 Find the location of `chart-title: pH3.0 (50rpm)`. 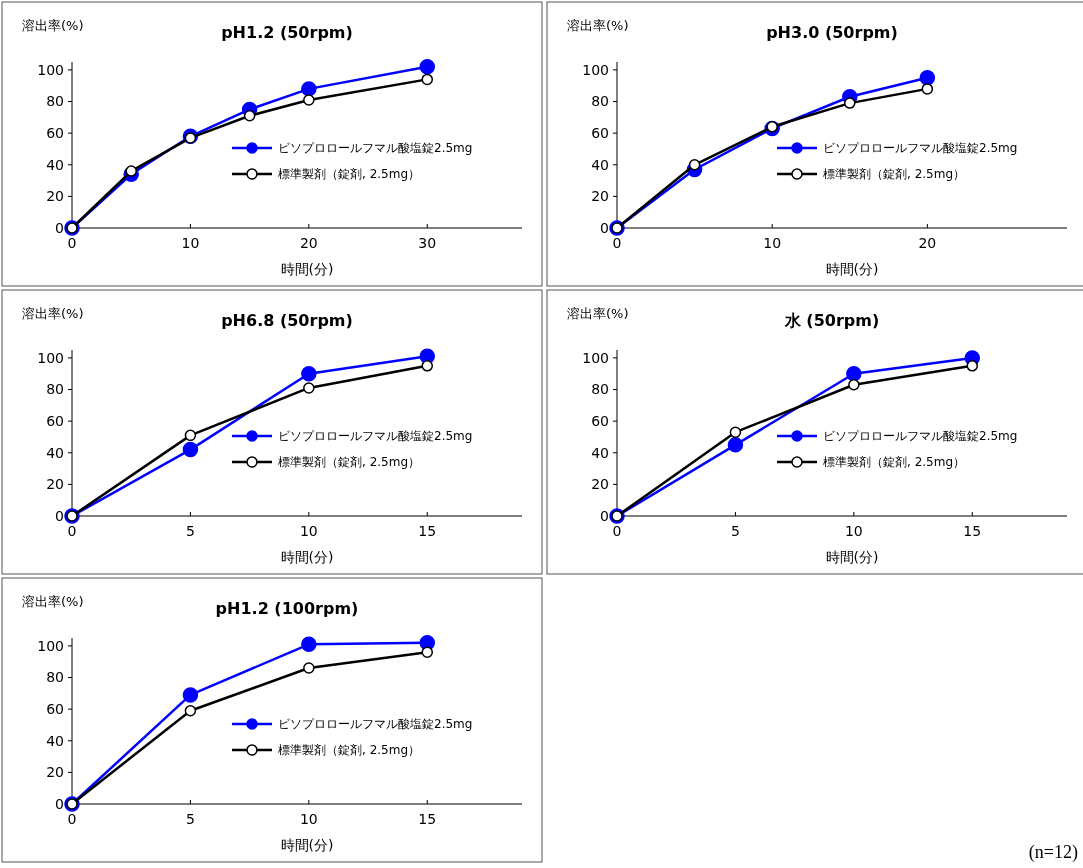

chart-title: pH3.0 (50rpm) is located at coordinates (832, 32).